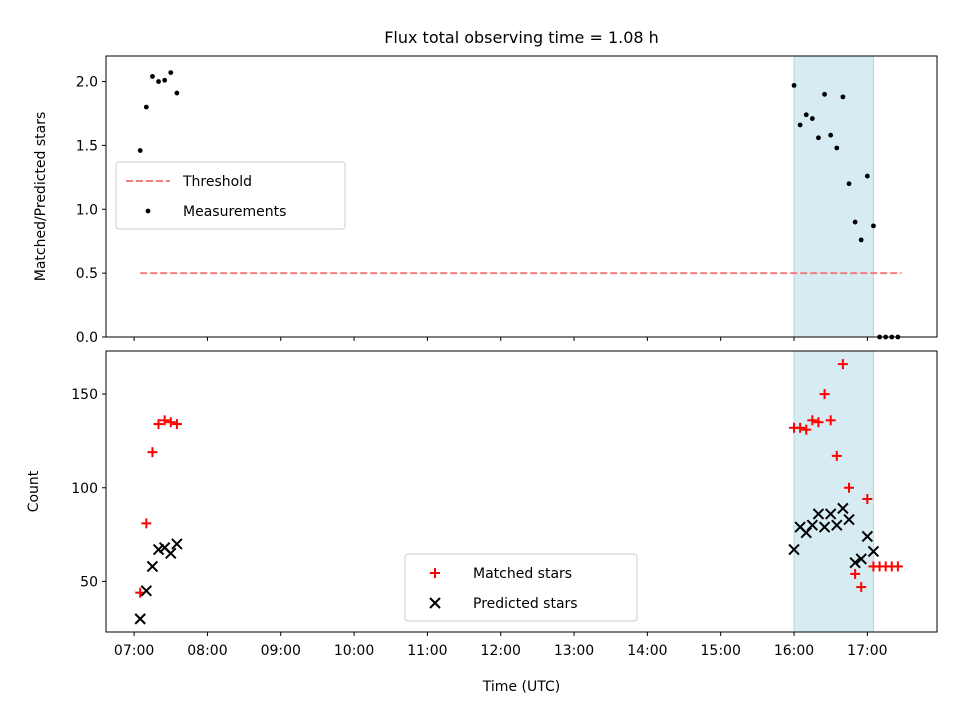 This screenshot has height=720, width=960. I want to click on x-tick-label: 11:00, so click(427, 651).